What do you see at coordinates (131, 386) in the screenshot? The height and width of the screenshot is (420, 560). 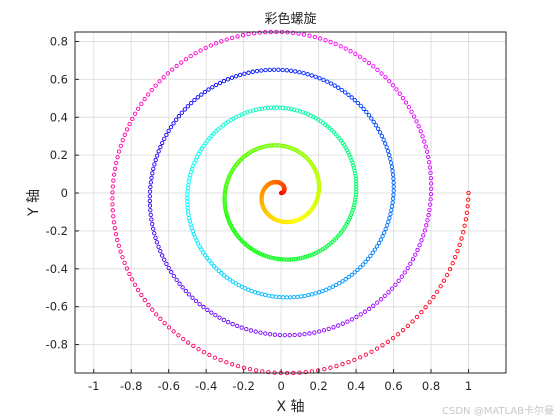 I see `x-tick-label: -0.8` at bounding box center [131, 386].